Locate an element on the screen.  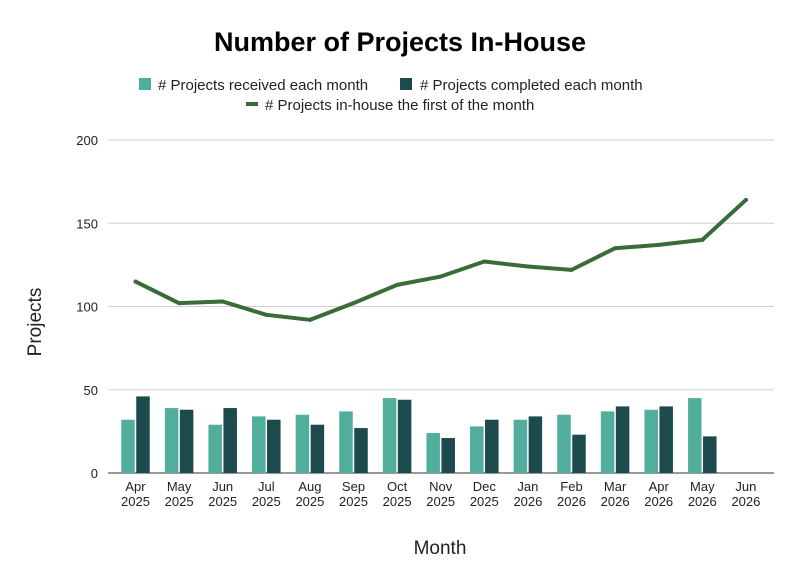
x-tick-label-month: Sep is located at coordinates (353, 486).